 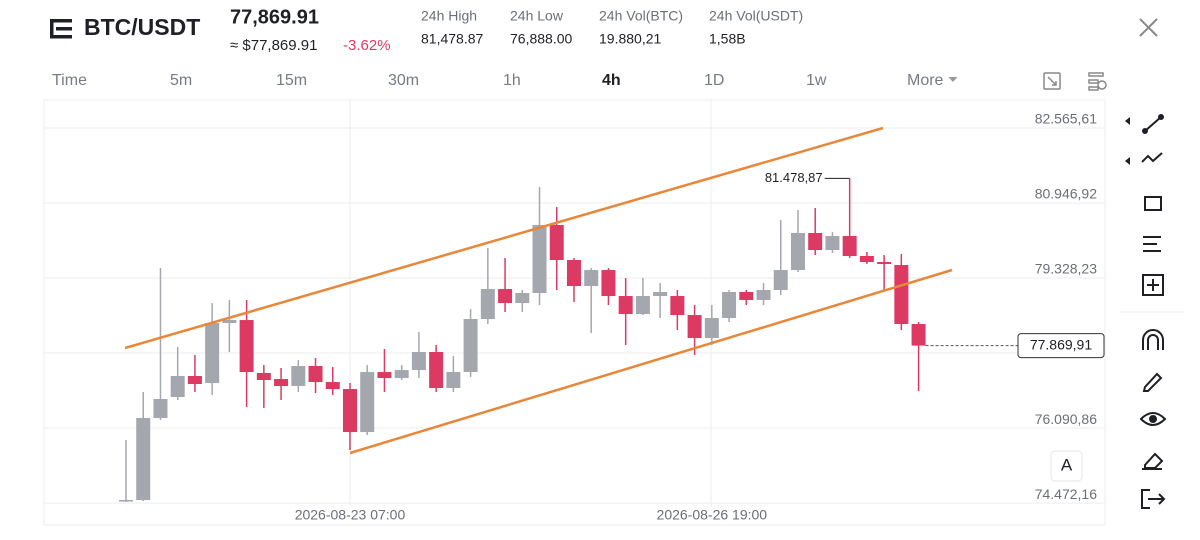 What do you see at coordinates (274, 17) in the screenshot?
I see `last-price: 77,869.91` at bounding box center [274, 17].